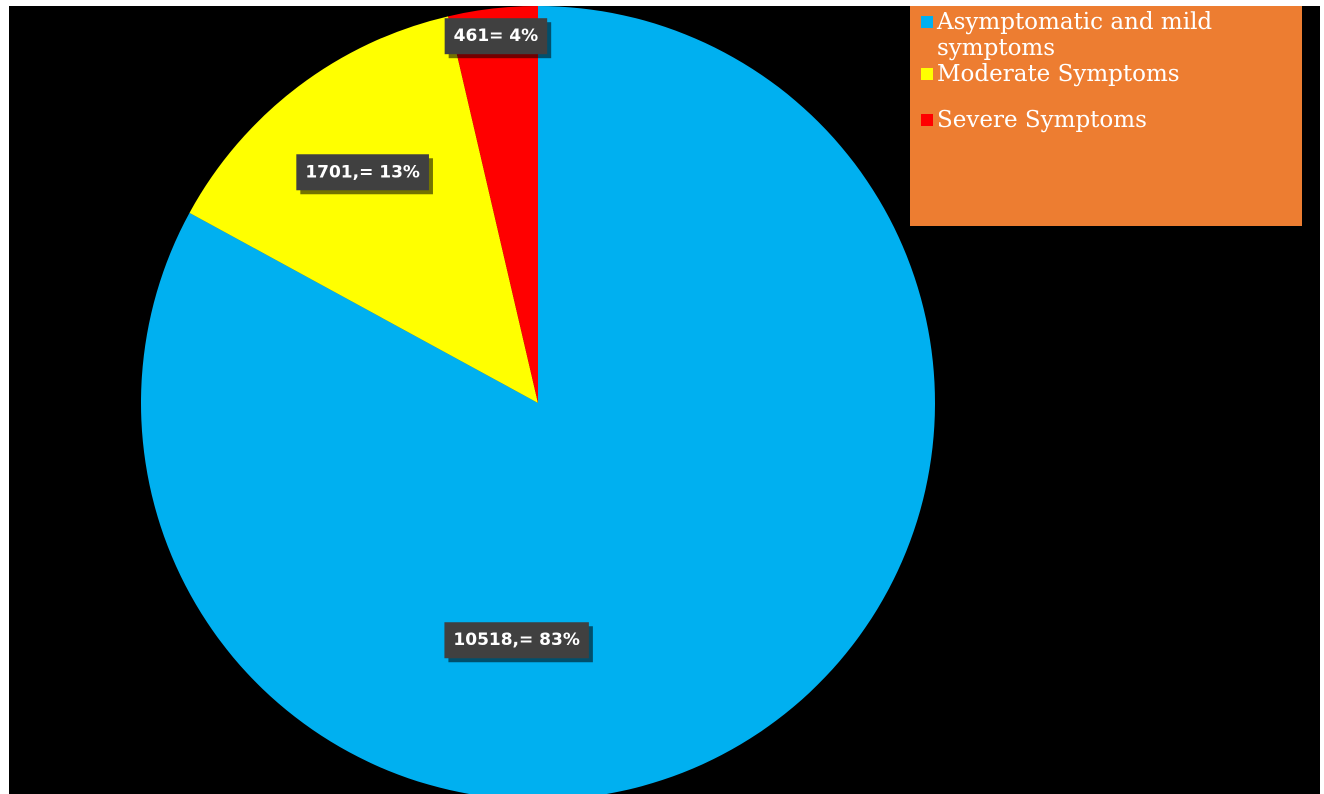 This screenshot has height=794, width=1324. I want to click on legend-item-severe: Severe Symptoms, so click(1107, 120).